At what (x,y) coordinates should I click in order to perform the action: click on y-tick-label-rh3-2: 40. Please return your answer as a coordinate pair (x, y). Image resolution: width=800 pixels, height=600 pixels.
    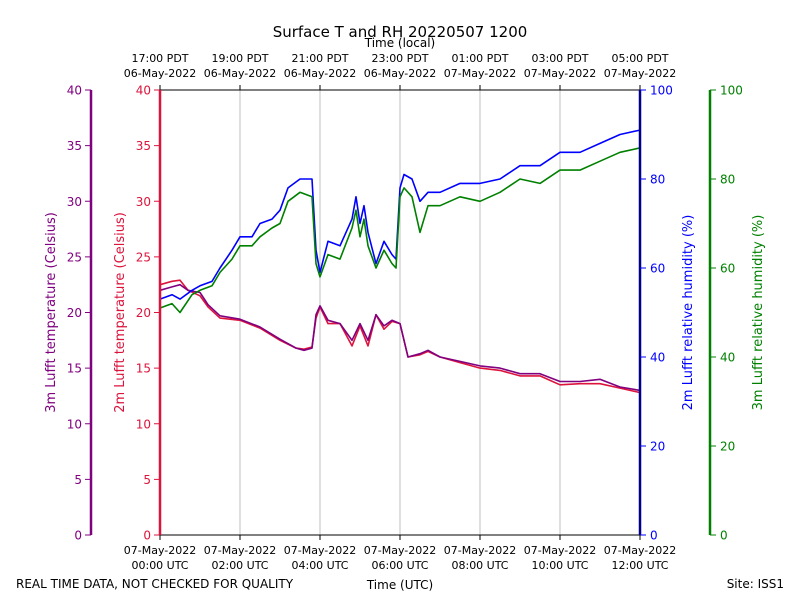
    Looking at the image, I should click on (727, 358).